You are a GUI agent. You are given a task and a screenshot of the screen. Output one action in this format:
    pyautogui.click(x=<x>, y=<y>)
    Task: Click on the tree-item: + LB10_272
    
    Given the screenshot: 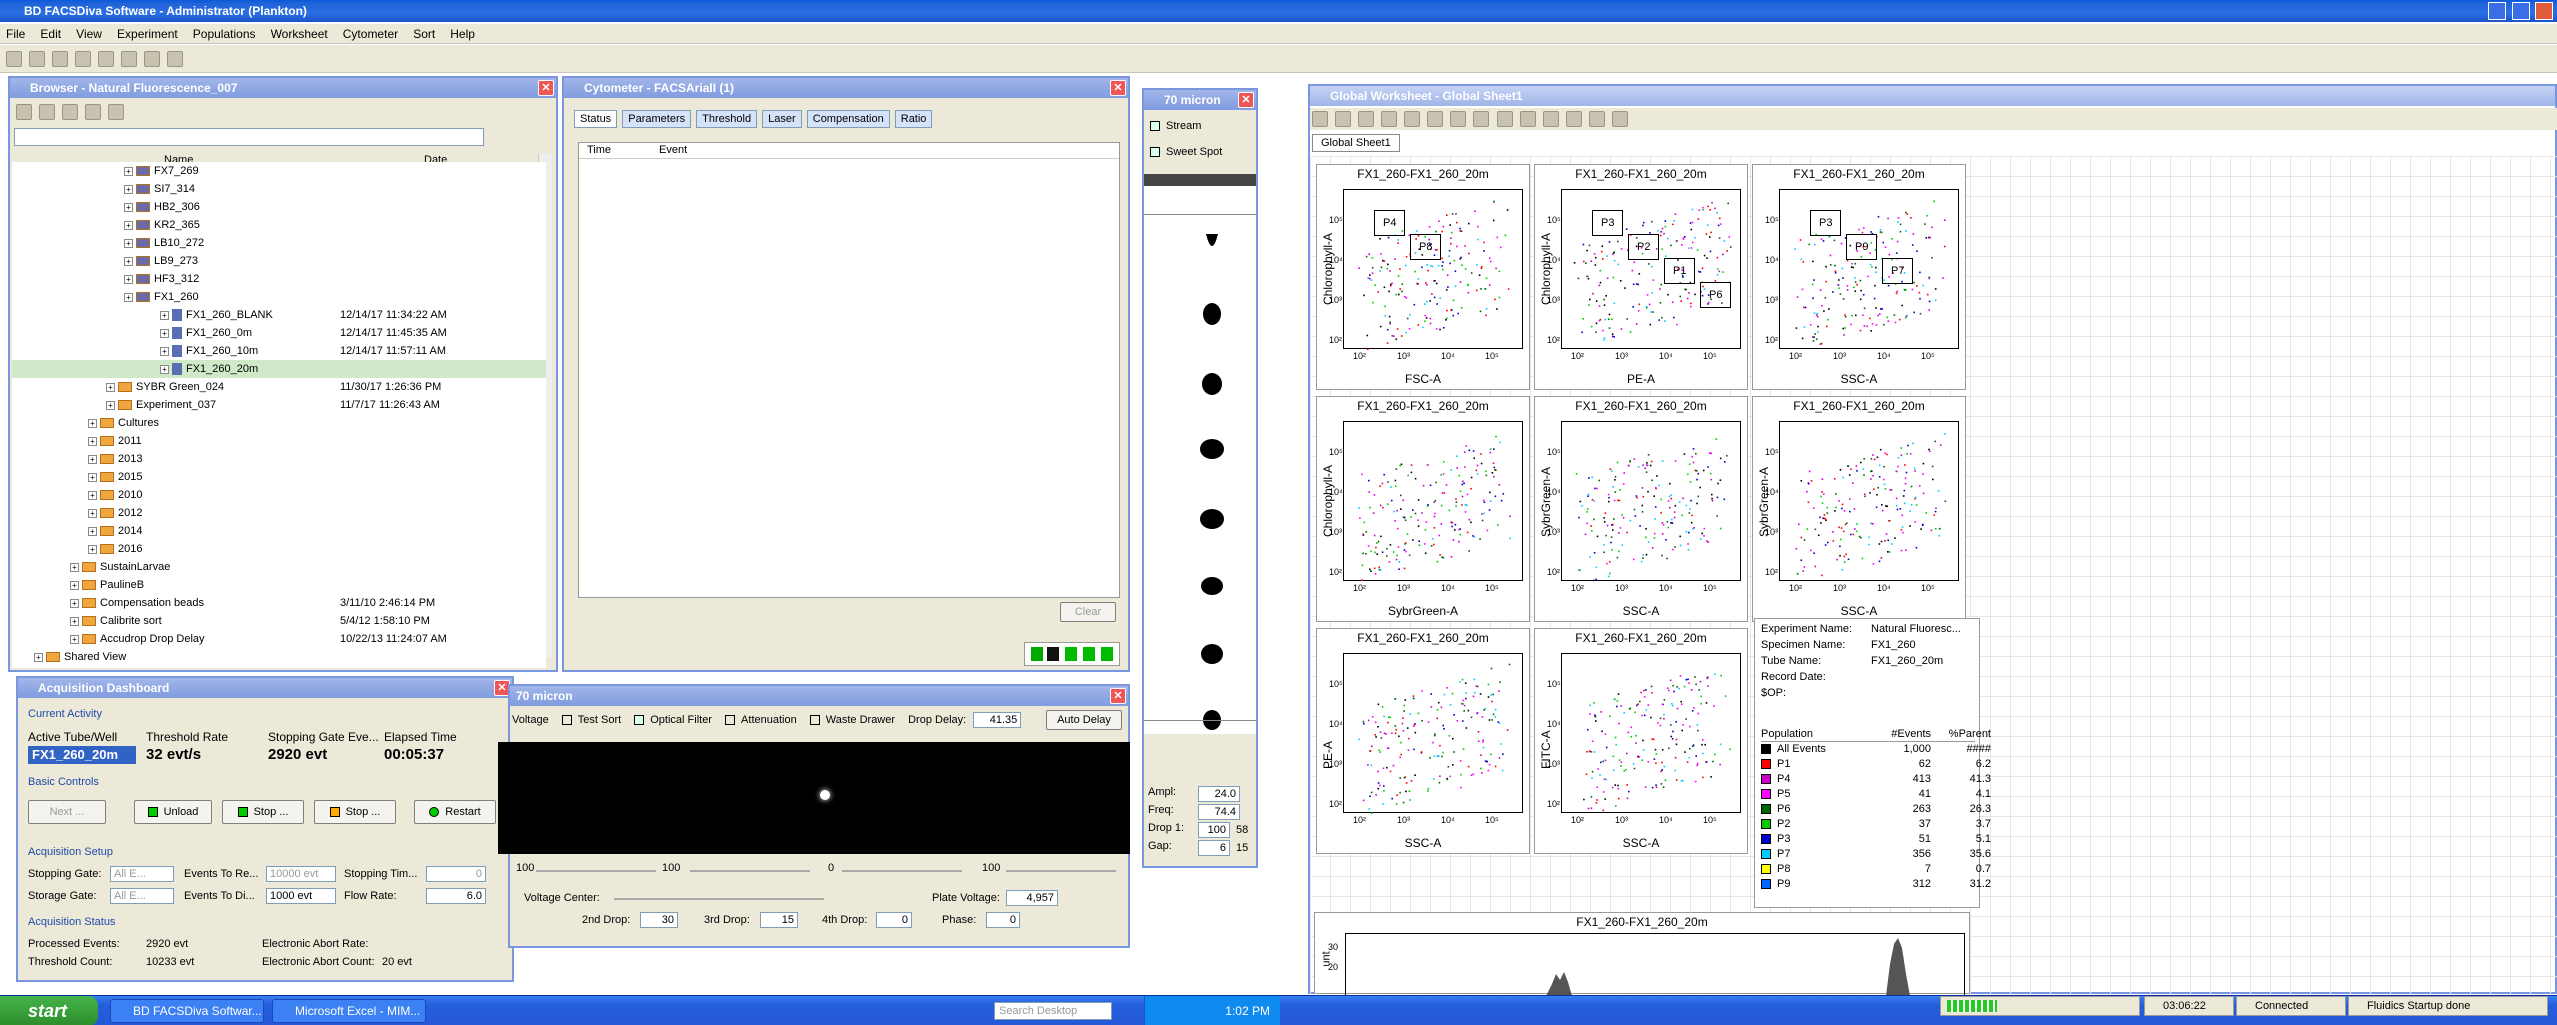 What is the action you would take?
    pyautogui.click(x=279, y=243)
    